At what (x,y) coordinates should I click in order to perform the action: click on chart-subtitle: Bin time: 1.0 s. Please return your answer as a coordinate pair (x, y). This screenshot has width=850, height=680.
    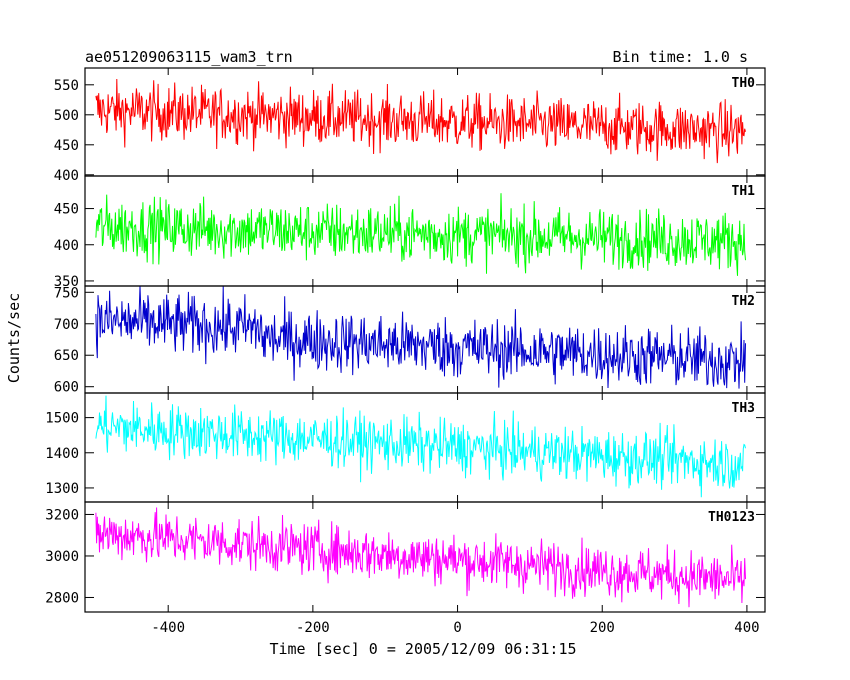
    Looking at the image, I should click on (680, 57).